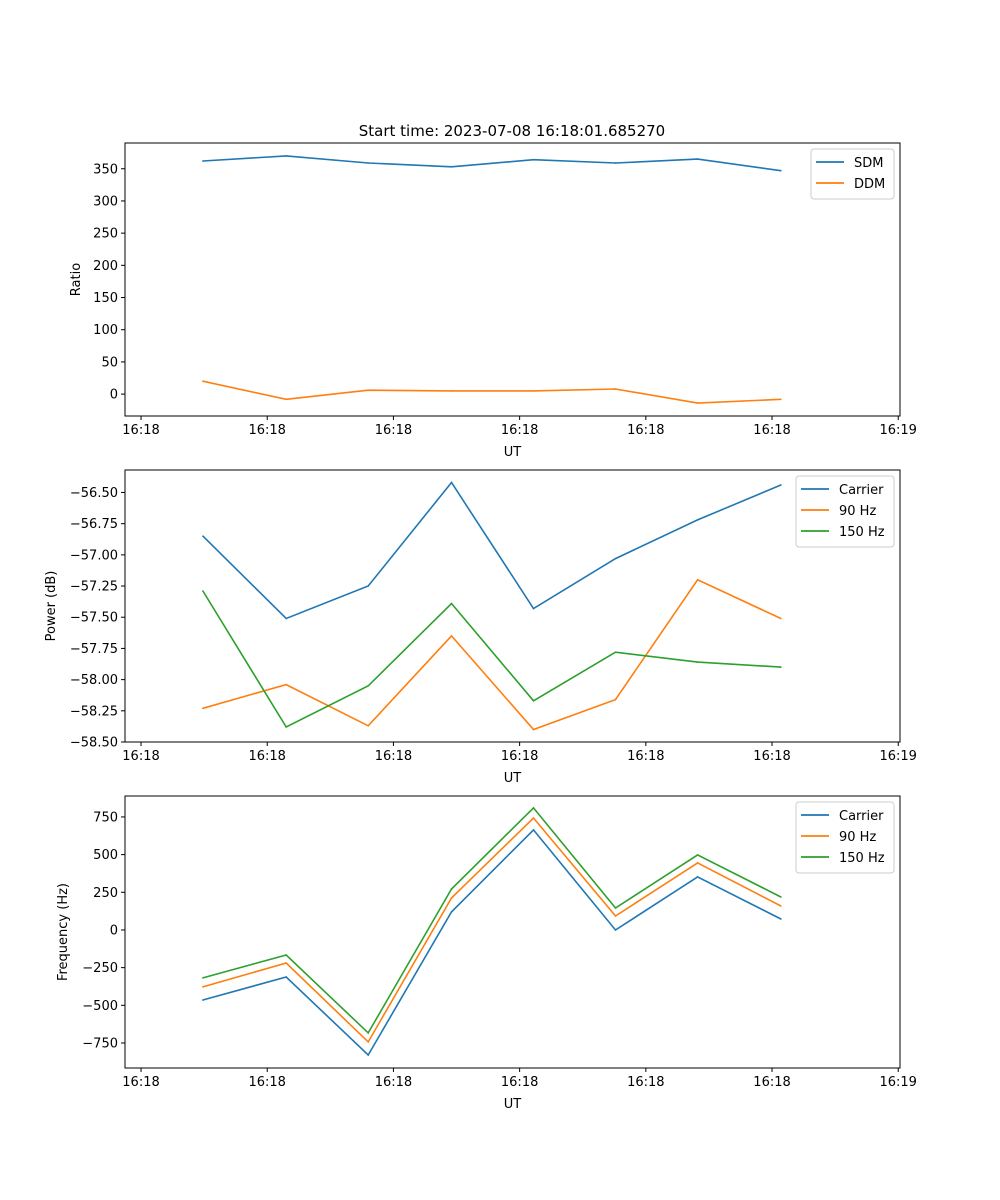 This screenshot has width=1000, height=1200. I want to click on y-tick-label: −58.25, so click(94, 711).